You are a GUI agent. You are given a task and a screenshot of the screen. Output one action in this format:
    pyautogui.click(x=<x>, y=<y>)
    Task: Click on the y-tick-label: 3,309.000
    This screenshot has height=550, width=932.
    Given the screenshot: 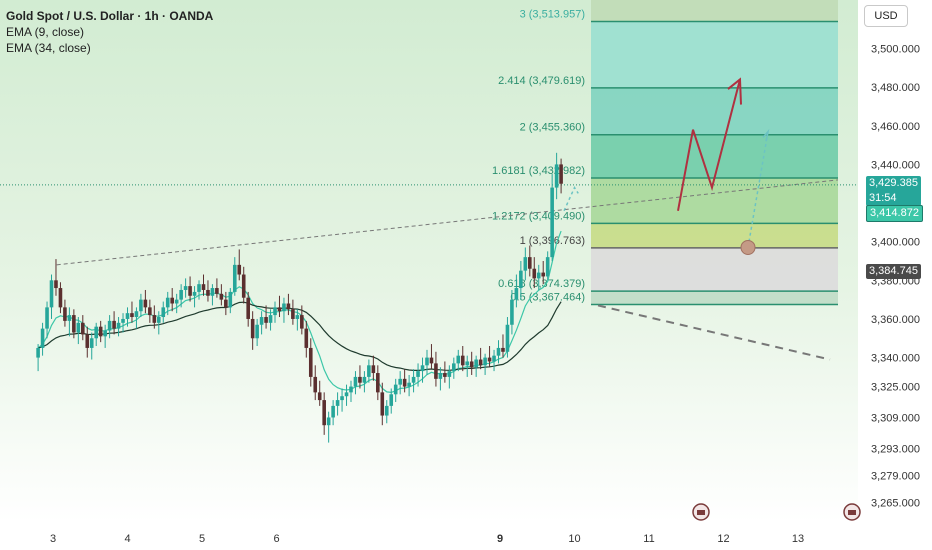 What is the action you would take?
    pyautogui.click(x=895, y=418)
    